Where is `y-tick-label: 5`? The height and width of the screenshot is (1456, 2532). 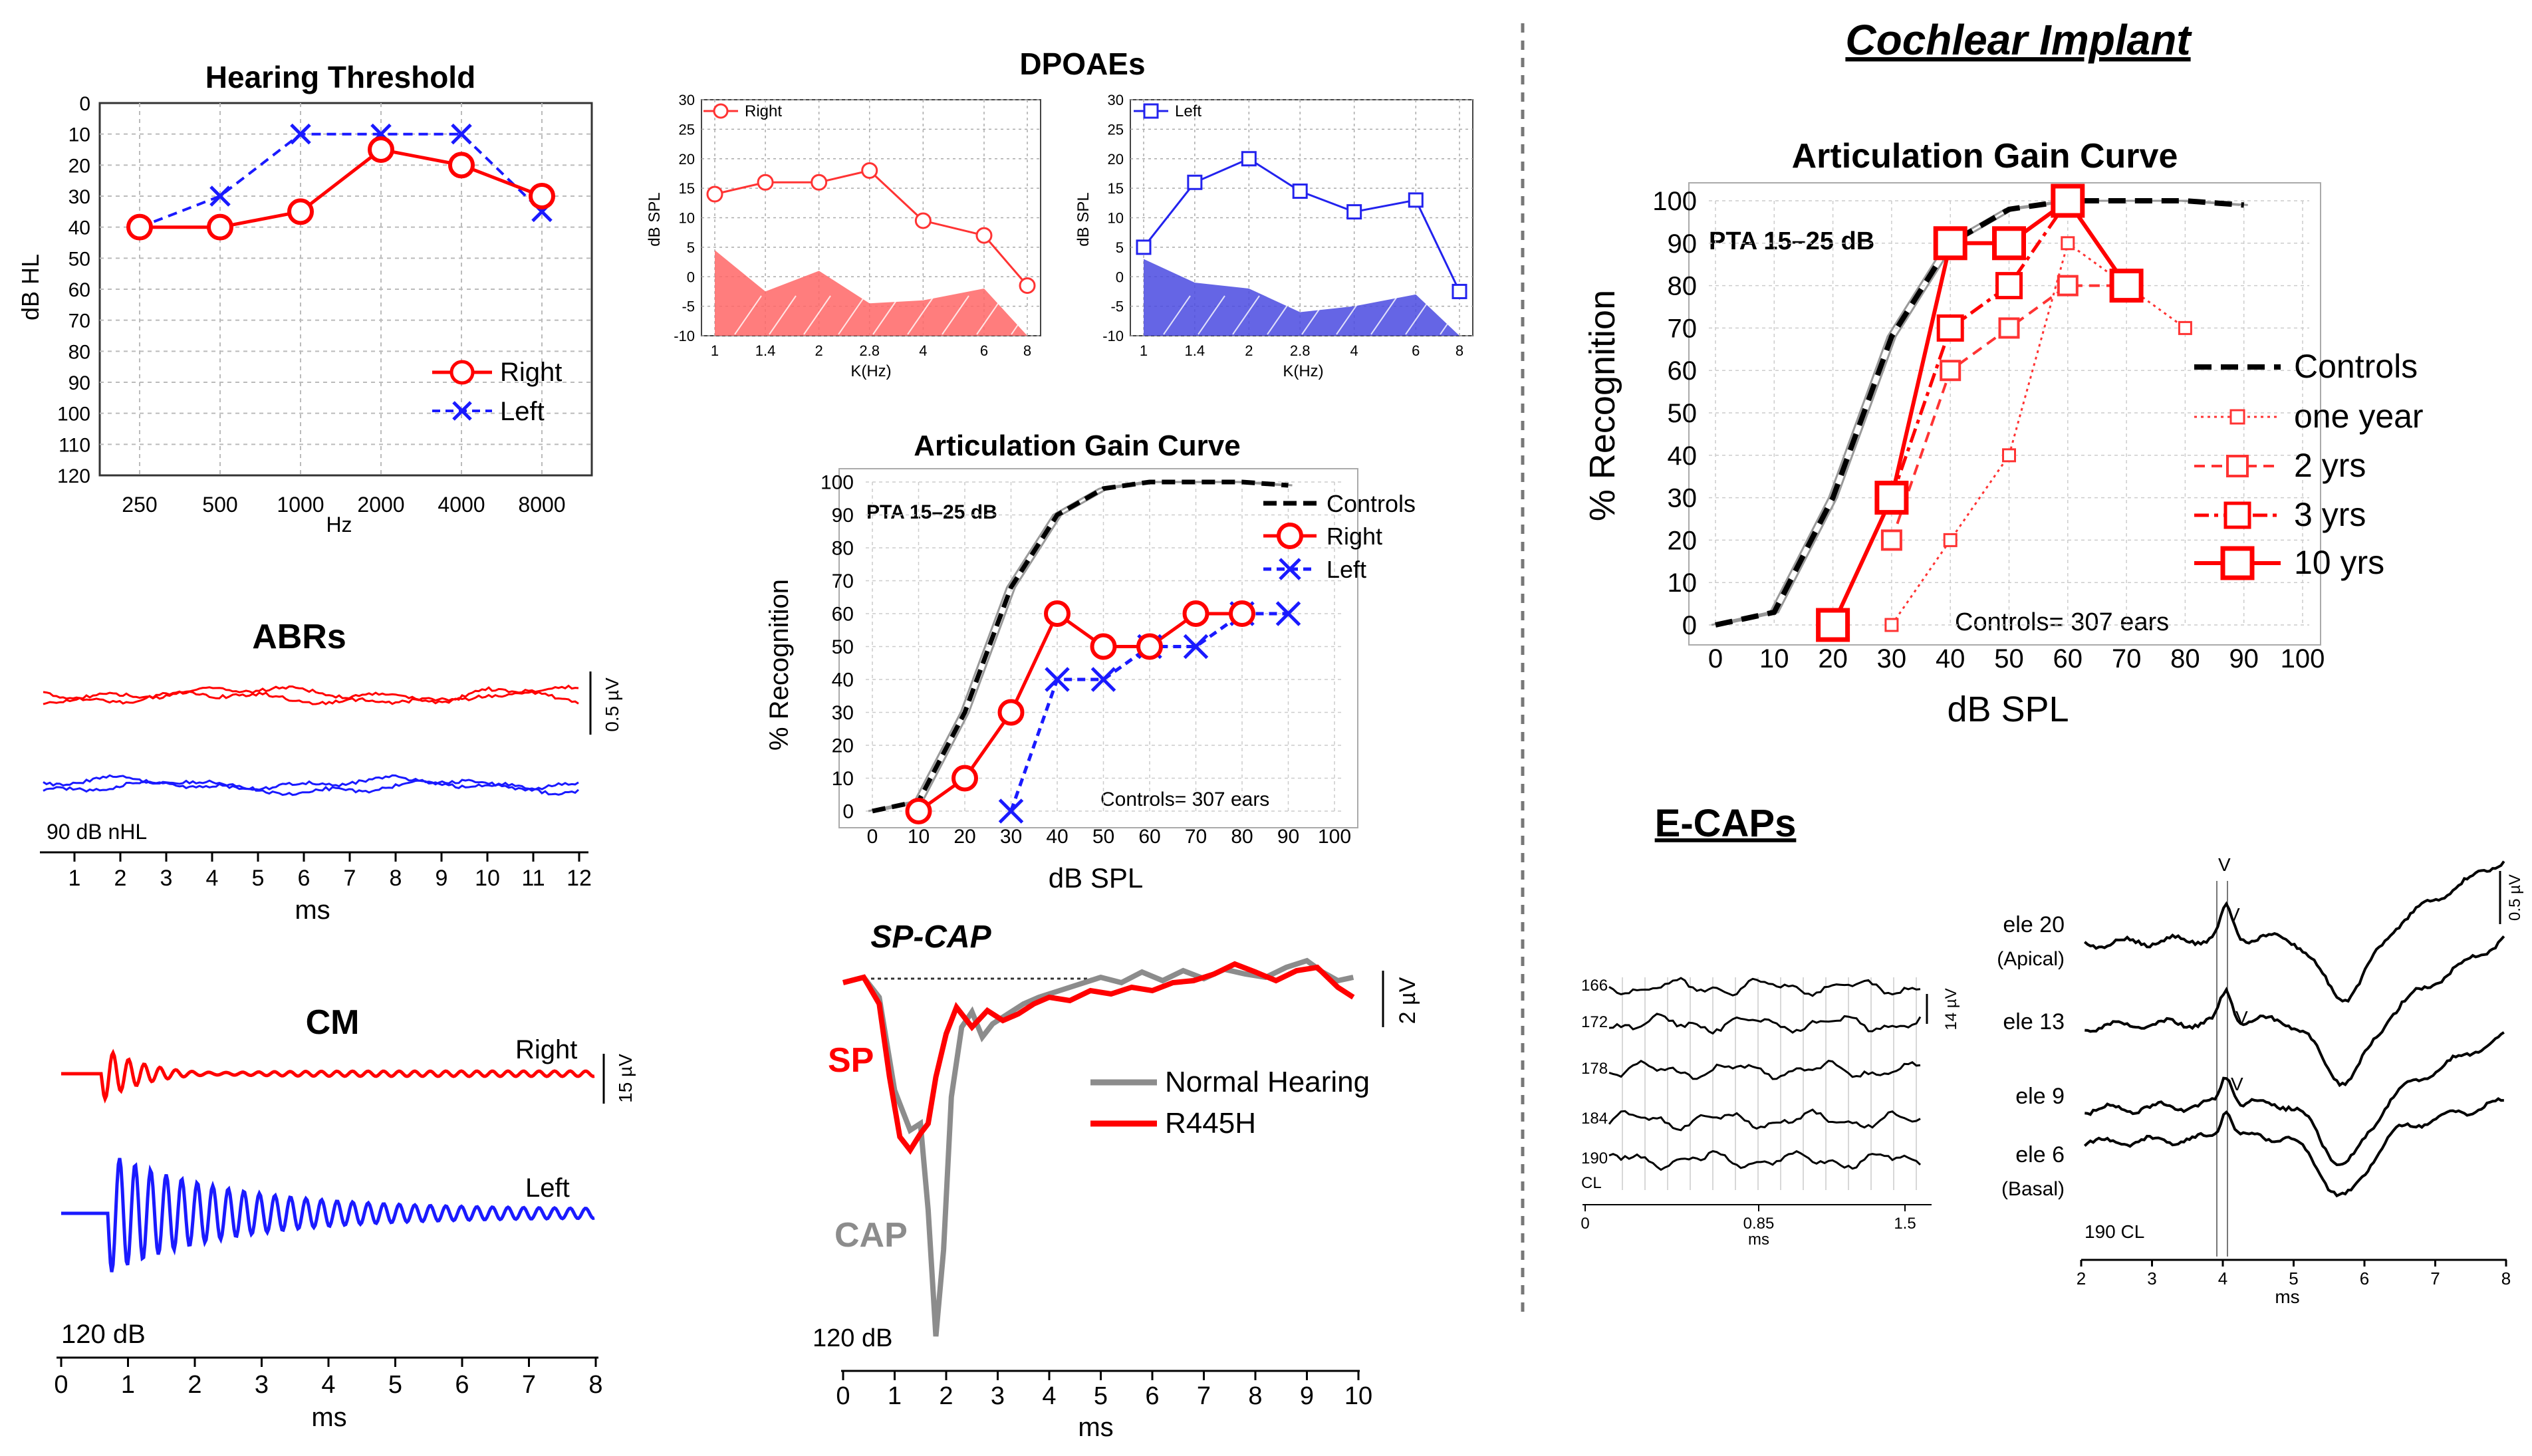
y-tick-label: 5 is located at coordinates (1120, 247).